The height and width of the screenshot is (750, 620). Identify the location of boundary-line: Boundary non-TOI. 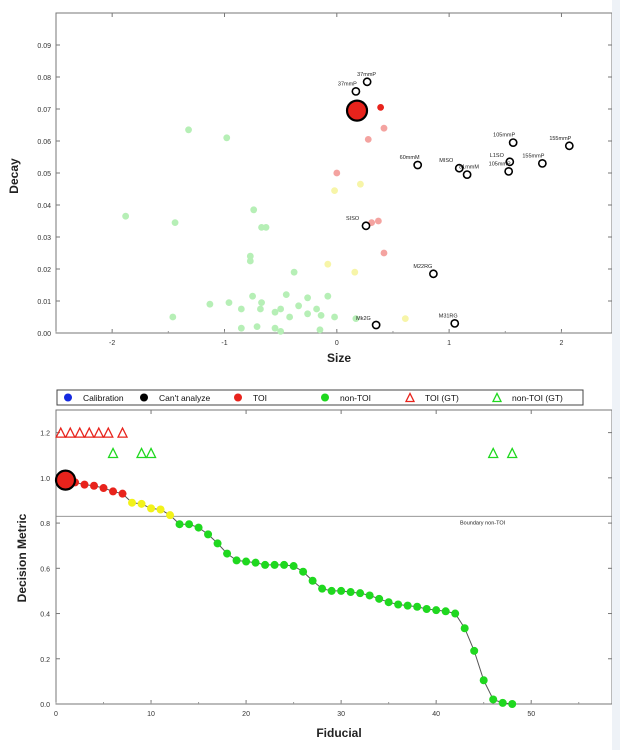
(334, 520).